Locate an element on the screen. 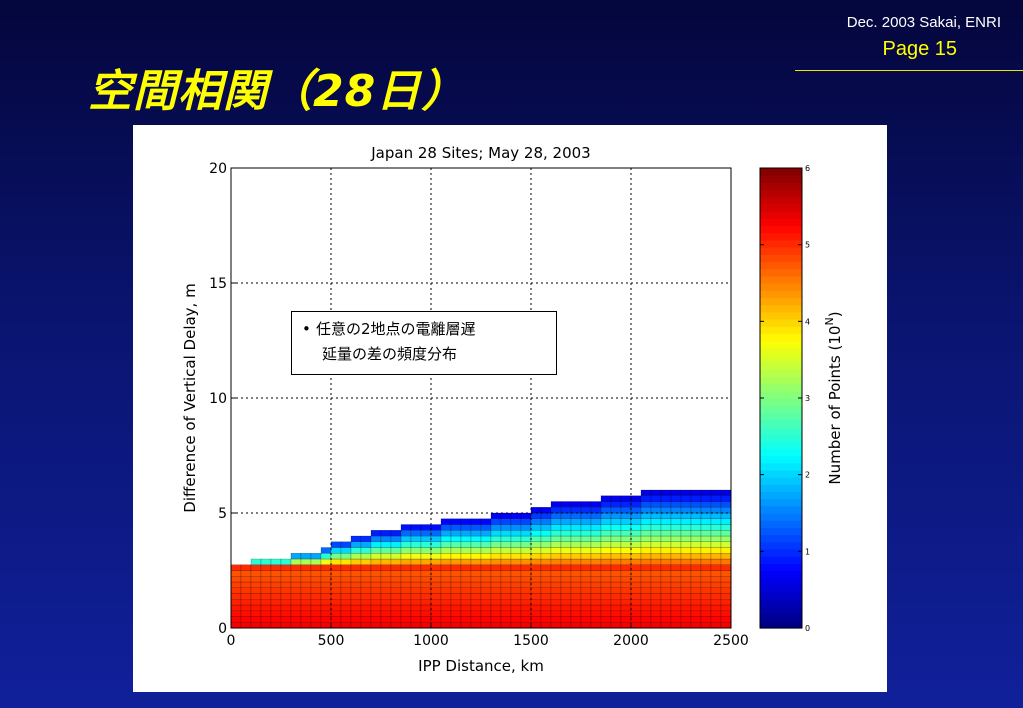  chart-title: Japan 28 Sites; May 28, 2003 is located at coordinates (480, 153).